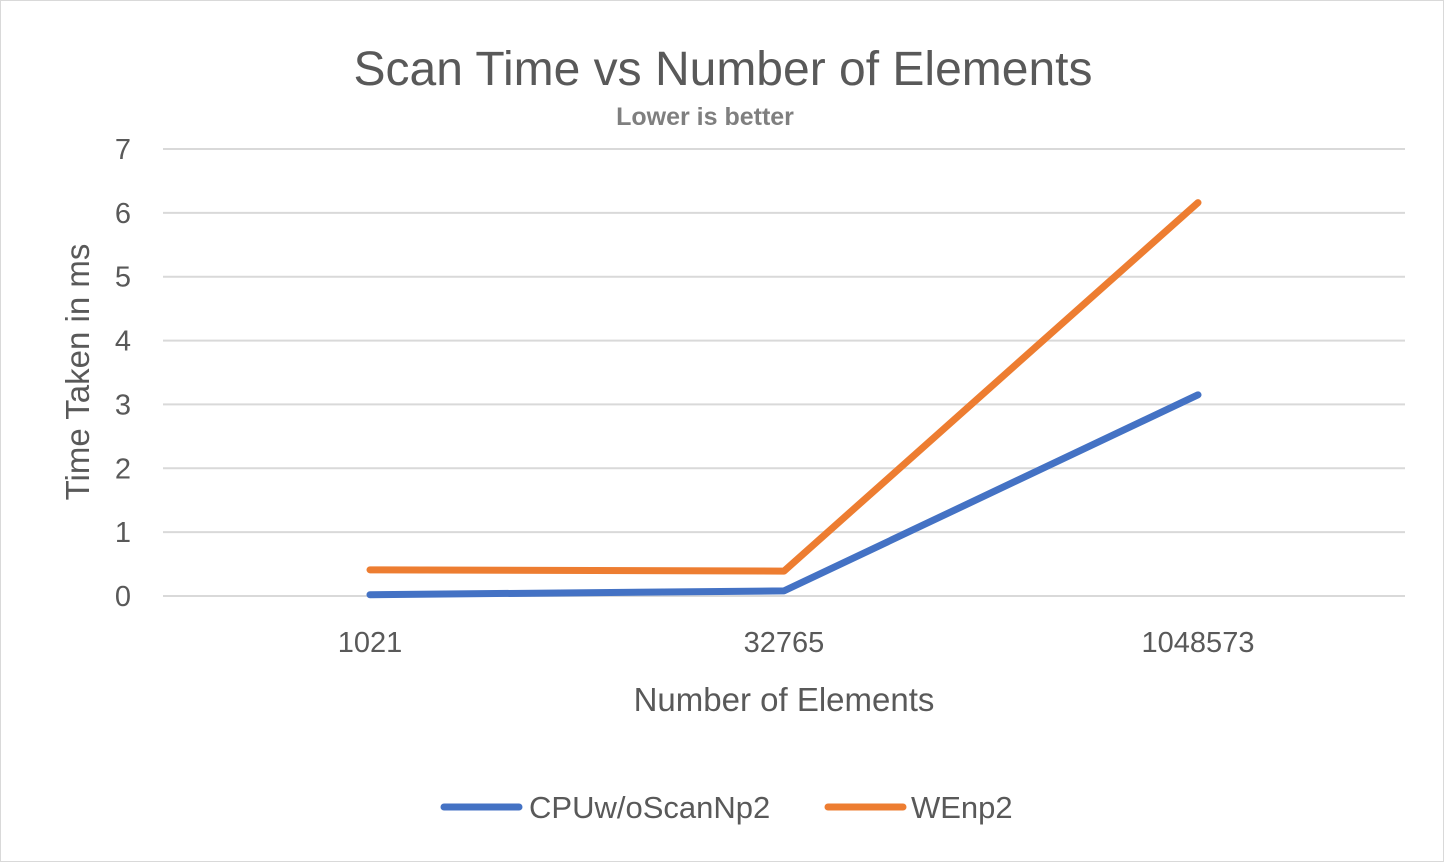 This screenshot has height=862, width=1444. What do you see at coordinates (723, 69) in the screenshot?
I see `chart-title: Scan Time vs Number of Elements` at bounding box center [723, 69].